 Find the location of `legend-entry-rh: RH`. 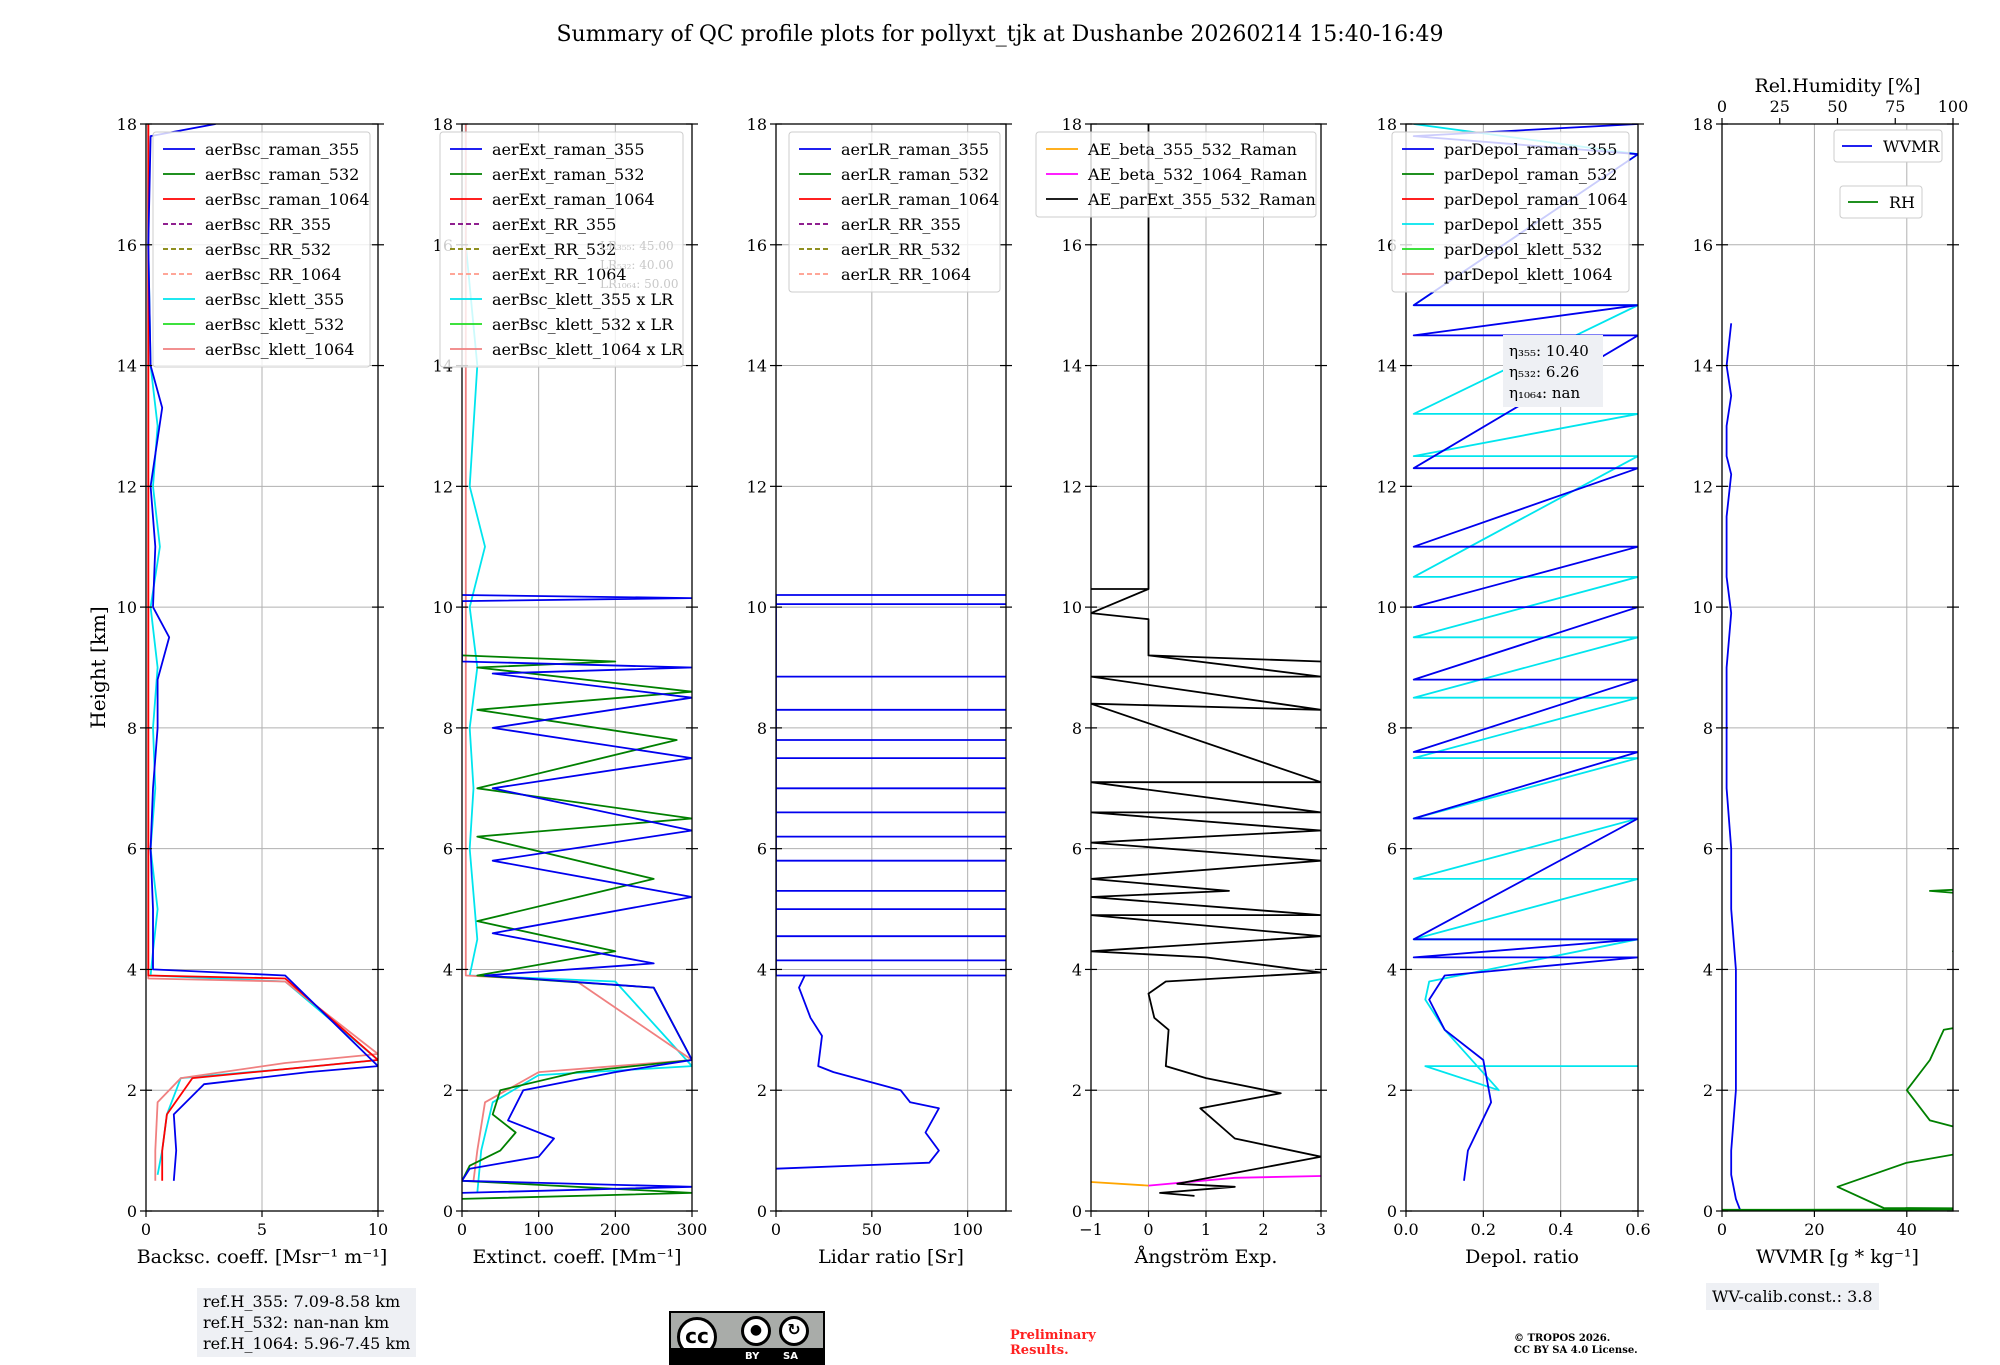

legend-entry-rh: RH is located at coordinates (1902, 202).